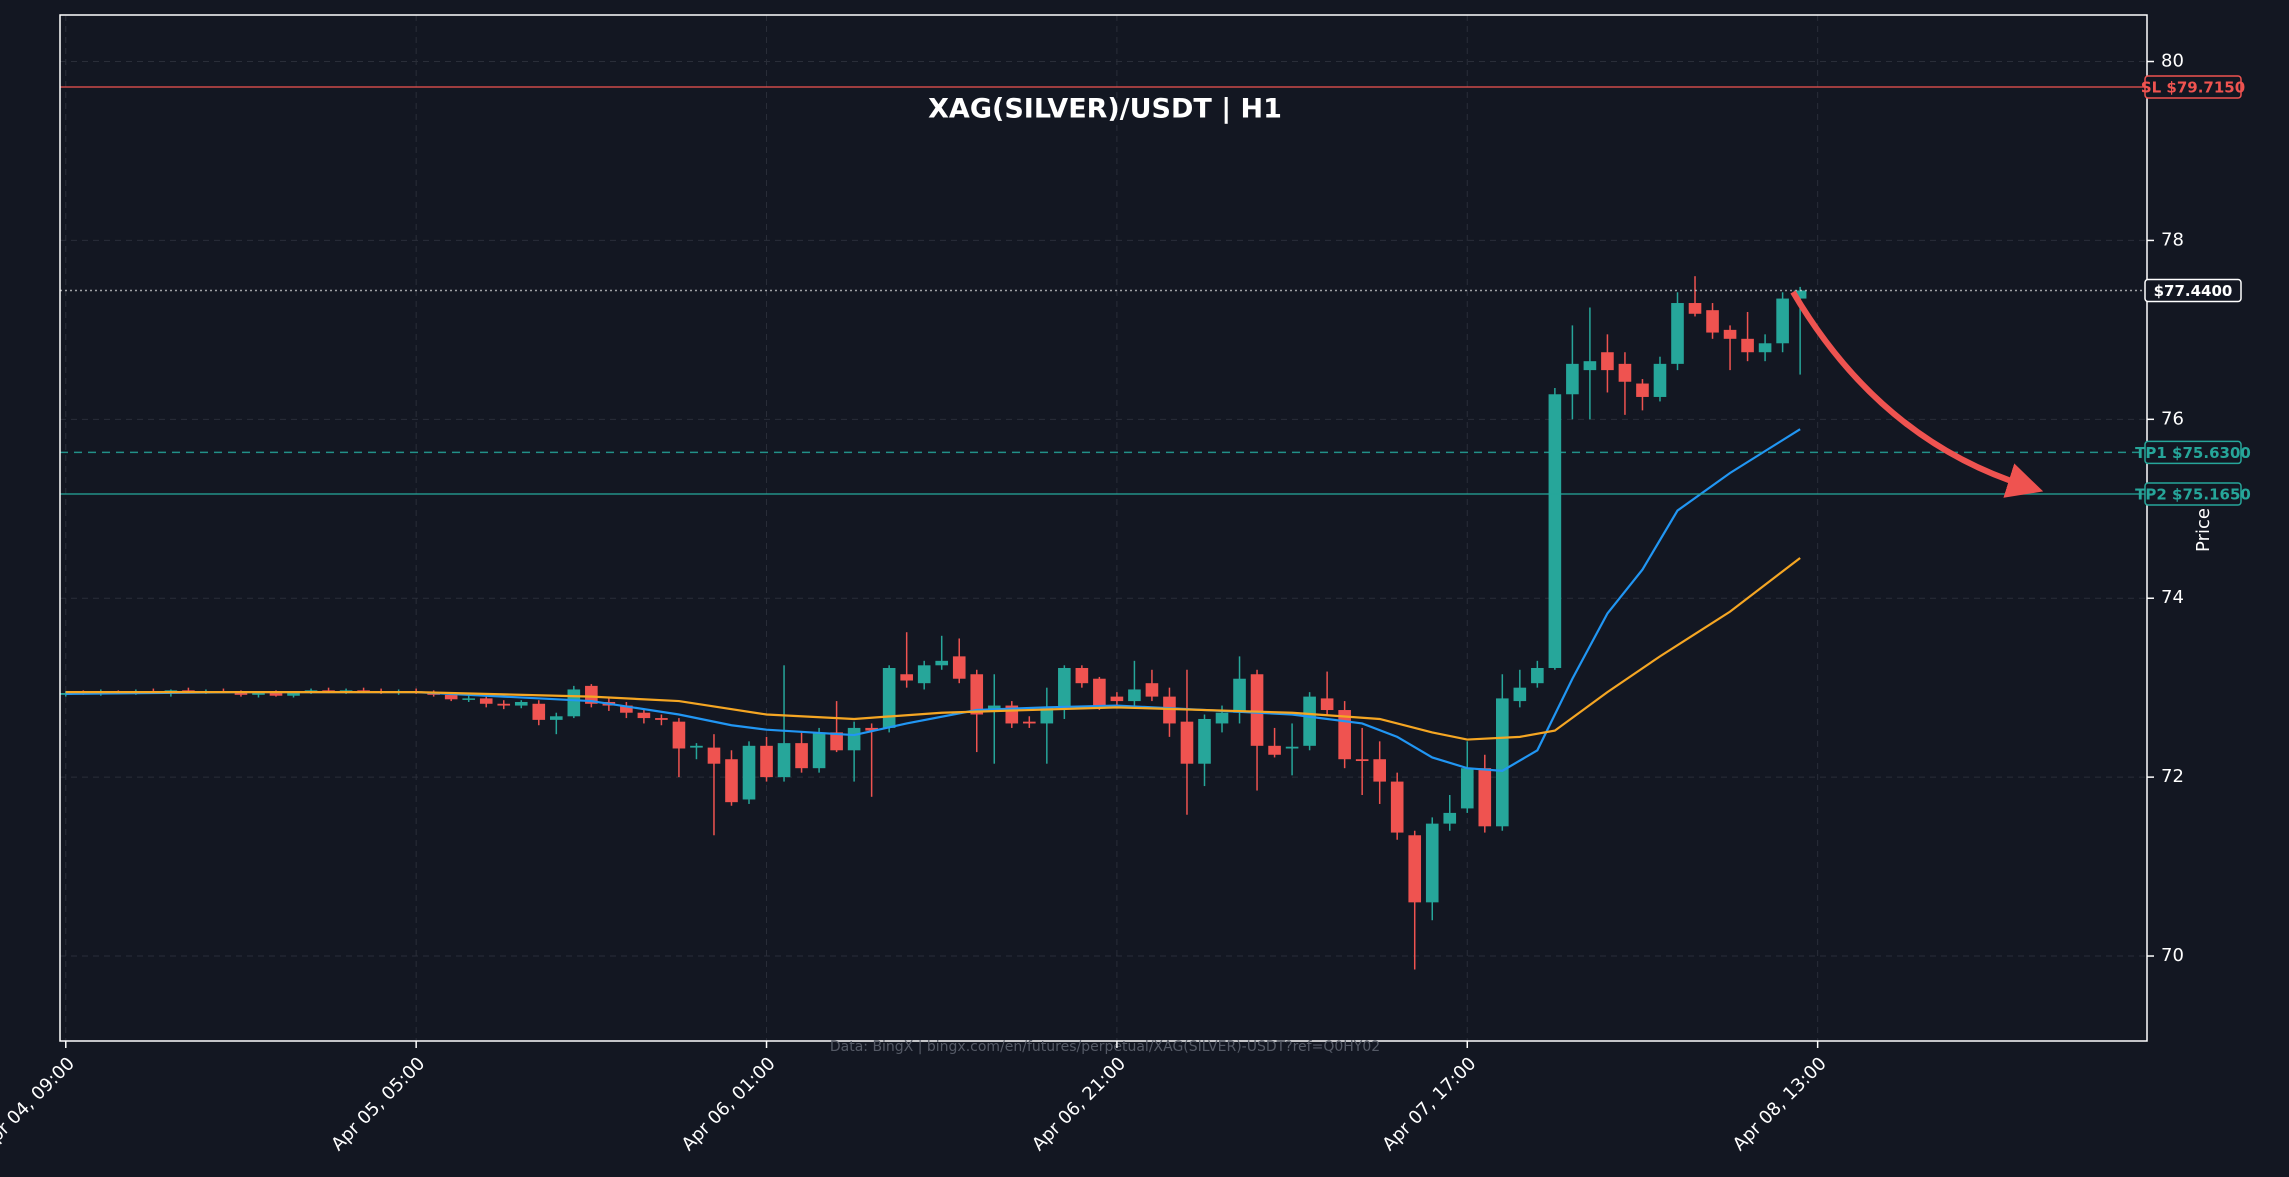  Describe the element at coordinates (933, 649) in the screenshot. I see `moving-average-line` at that location.